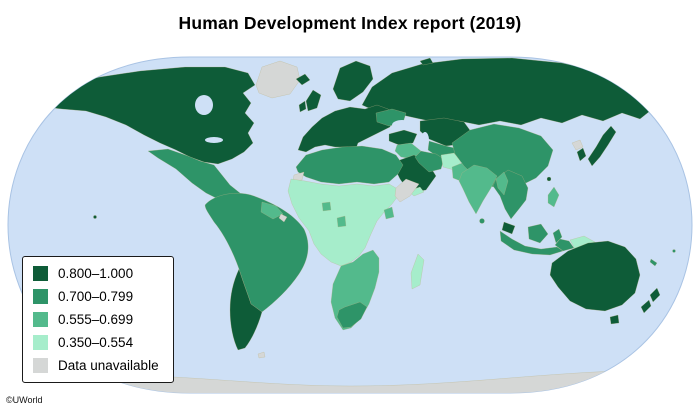  I want to click on legend-item: 0.555–0.699, so click(96, 319).